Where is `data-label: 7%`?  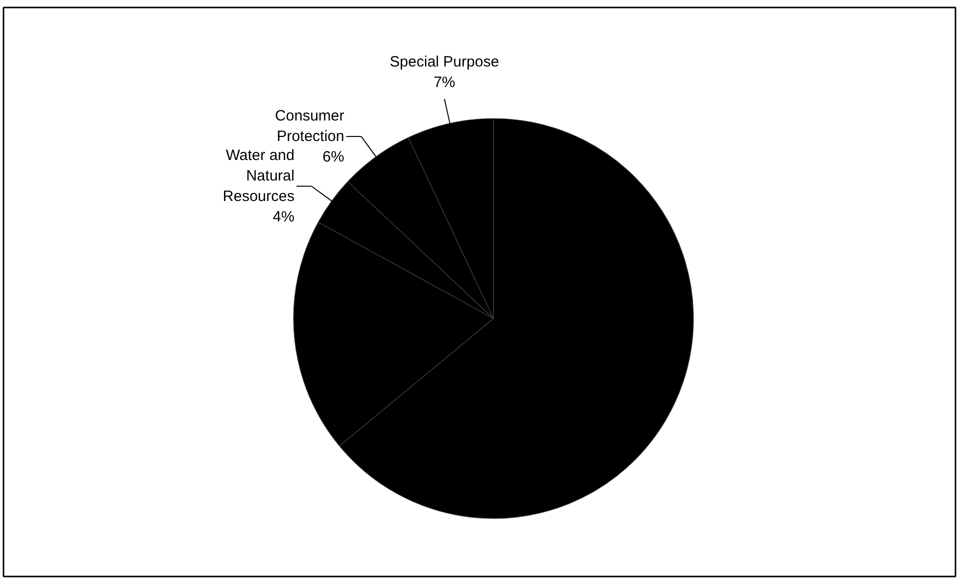
data-label: 7% is located at coordinates (445, 82).